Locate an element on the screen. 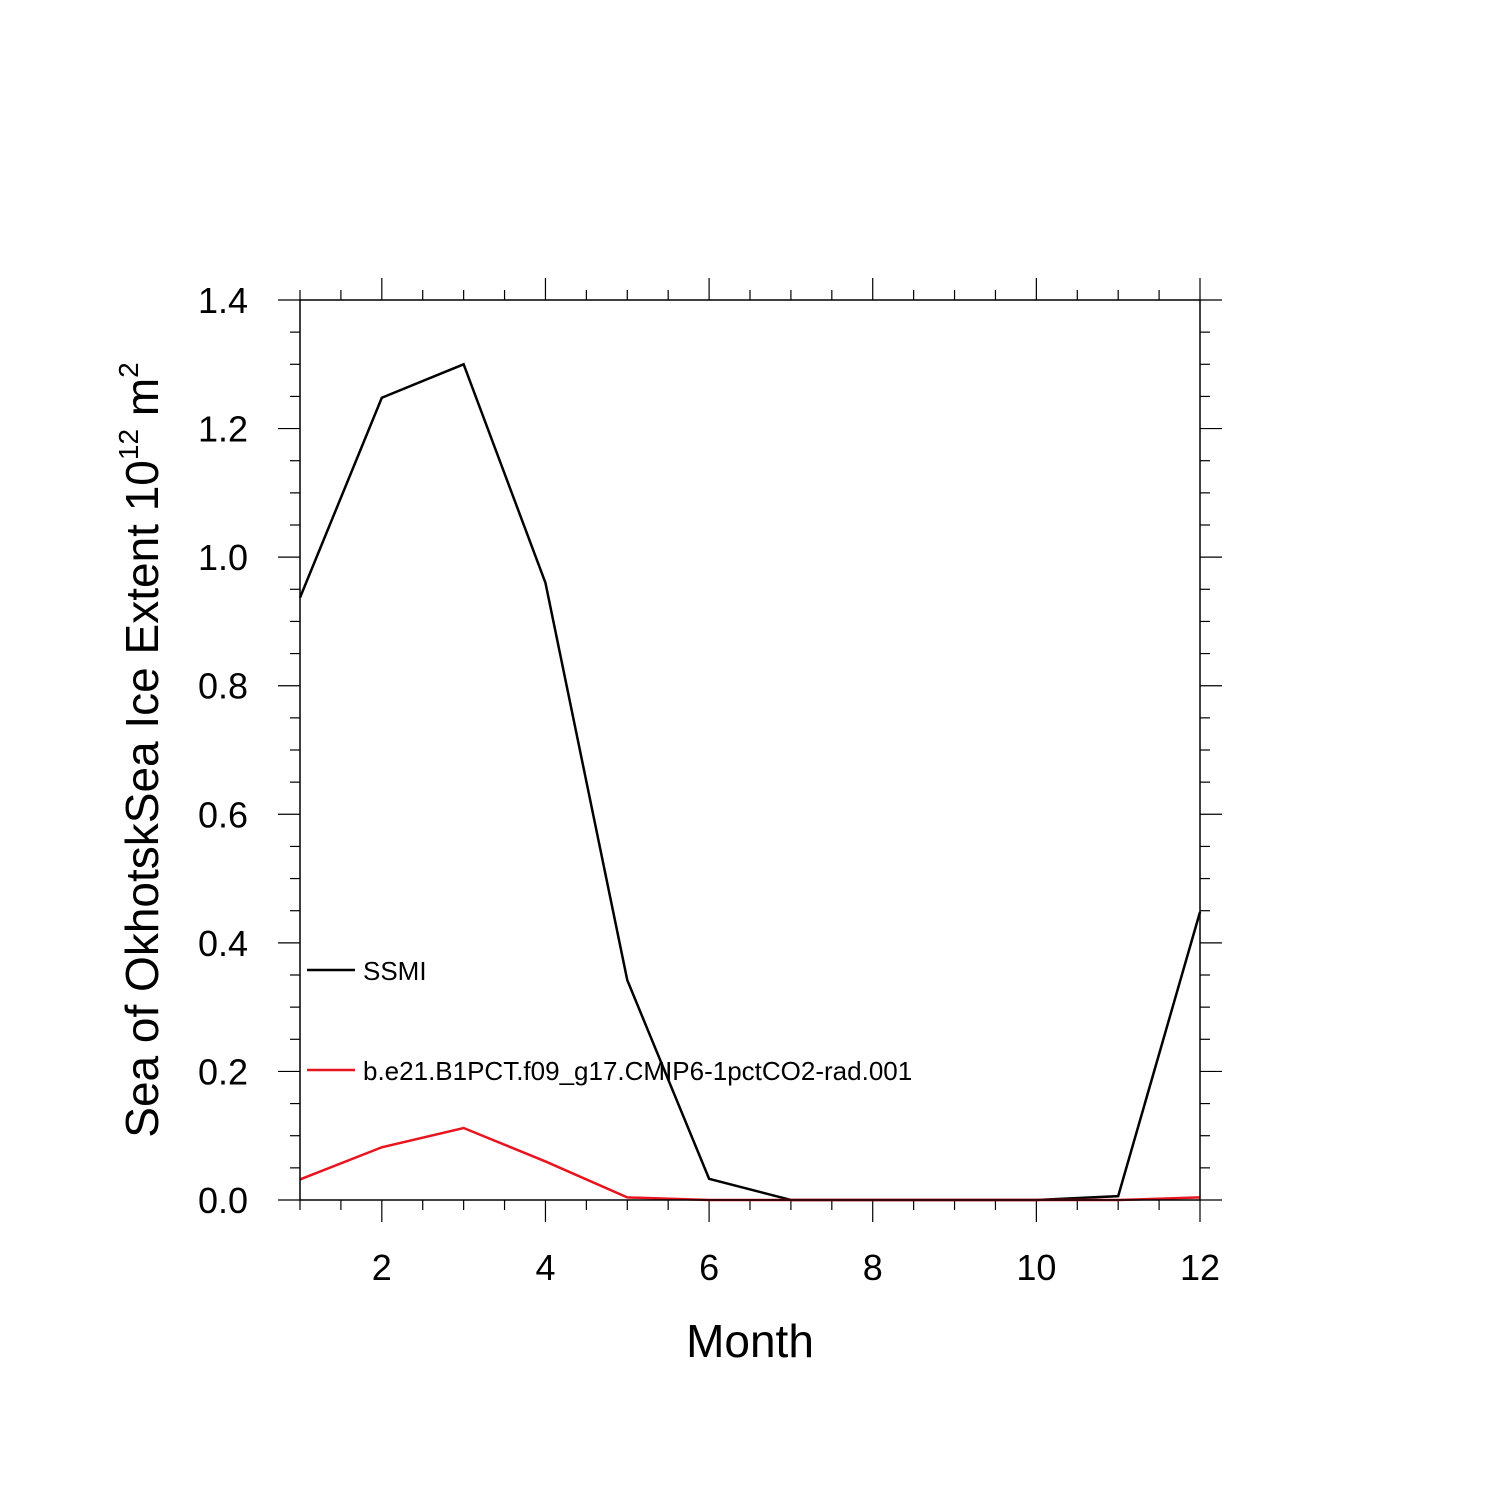 The width and height of the screenshot is (1500, 1500). y-tick-label: 0.2 is located at coordinates (223, 1071).